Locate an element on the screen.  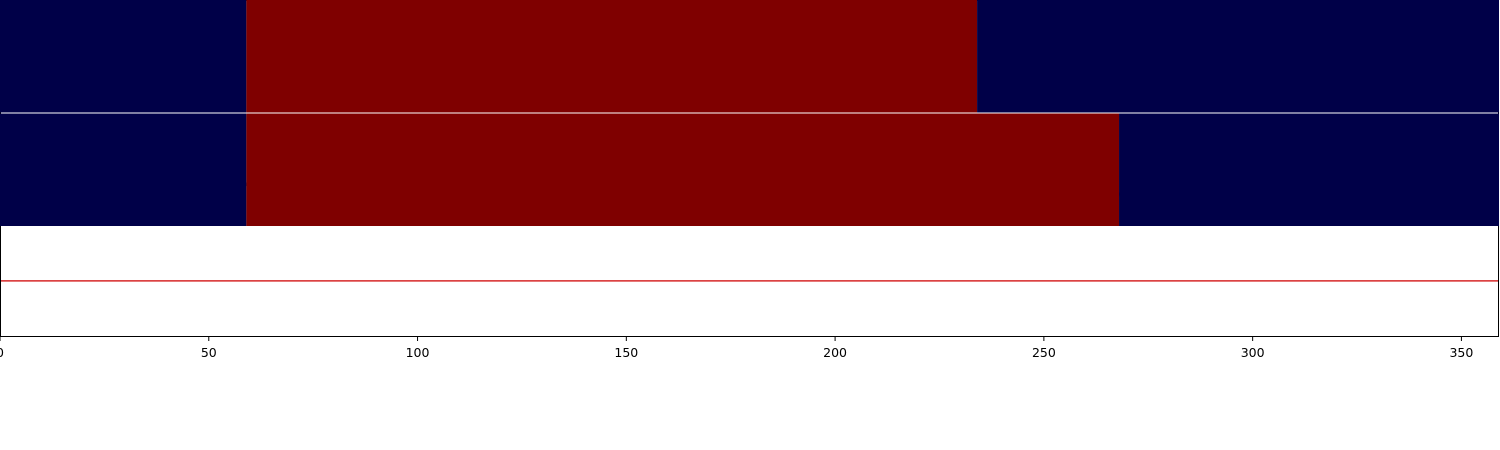
x-tick-label: 200 is located at coordinates (835, 352).